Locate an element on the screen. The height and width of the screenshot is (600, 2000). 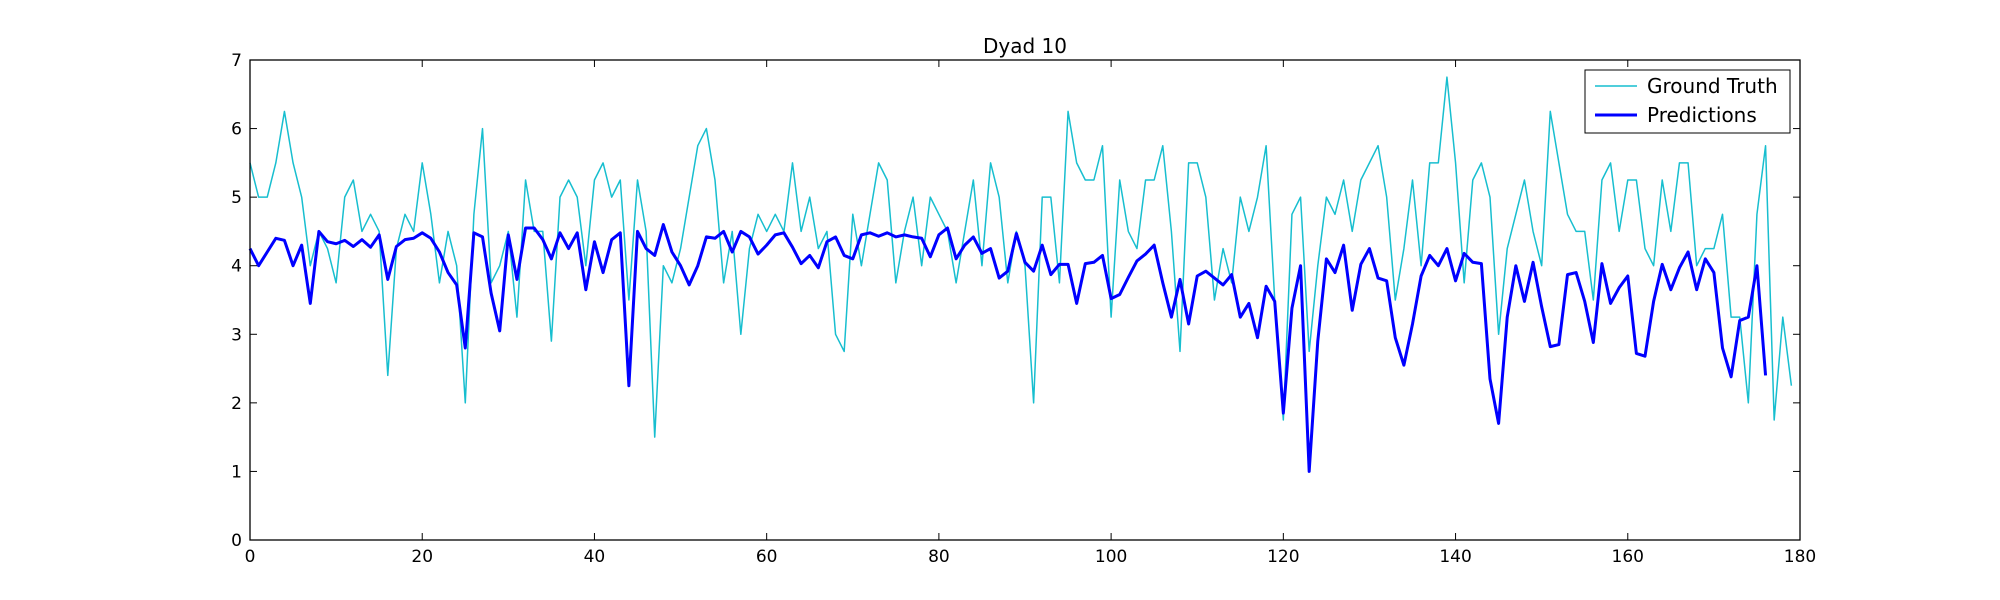
legend-label: Ground Truth is located at coordinates (1712, 86).